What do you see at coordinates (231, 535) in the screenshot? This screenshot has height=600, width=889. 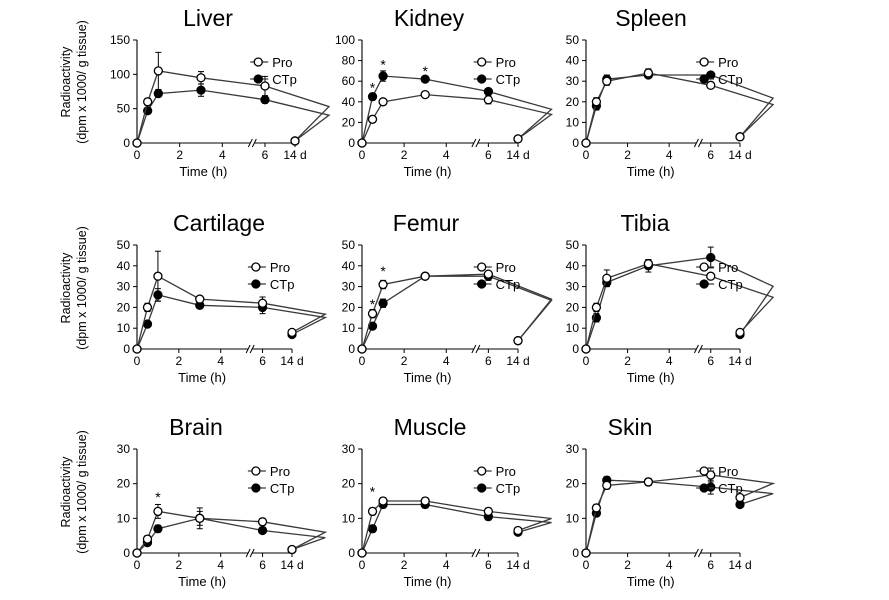 I see `series-ctp-line` at bounding box center [231, 535].